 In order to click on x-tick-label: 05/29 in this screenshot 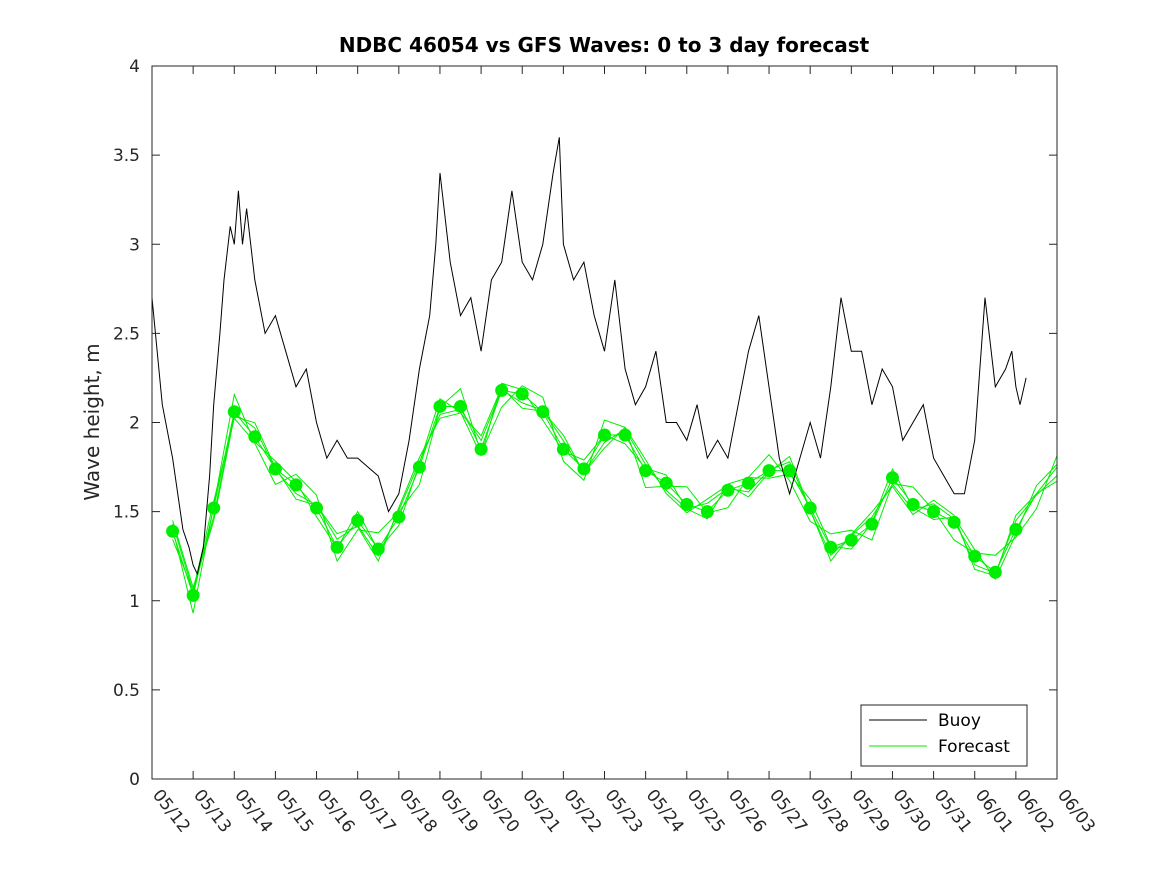, I will do `click(870, 811)`.